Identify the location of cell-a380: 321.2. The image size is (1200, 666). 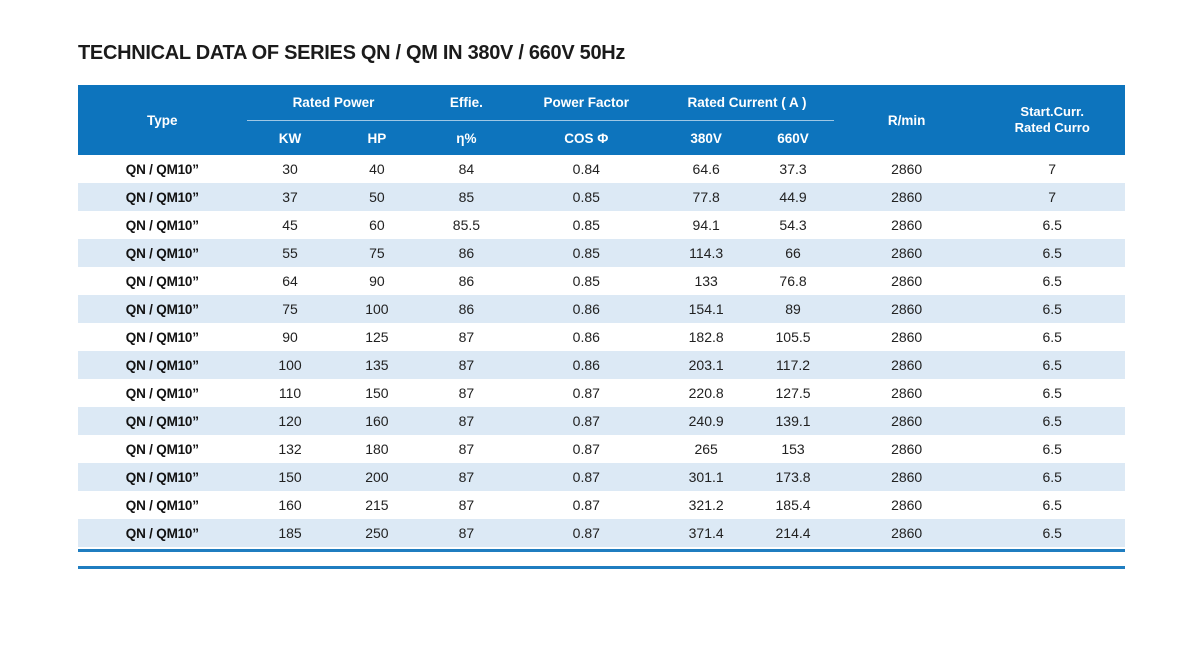
(706, 505).